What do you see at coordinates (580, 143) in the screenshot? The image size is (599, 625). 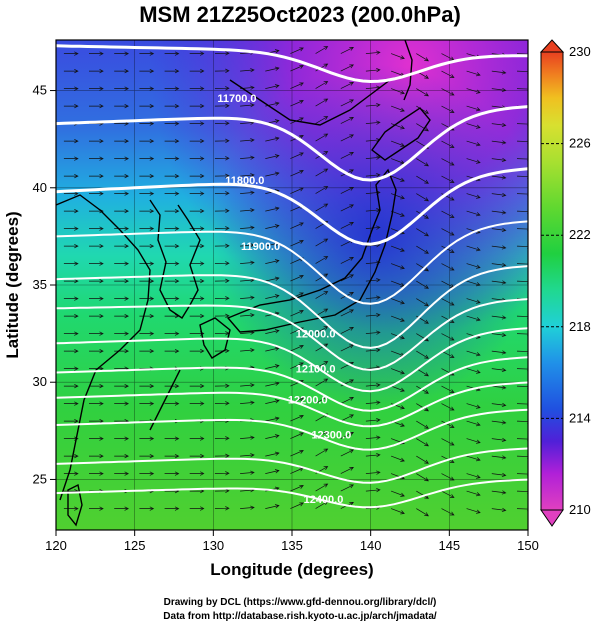 I see `colorbar-tick-label: 226` at bounding box center [580, 143].